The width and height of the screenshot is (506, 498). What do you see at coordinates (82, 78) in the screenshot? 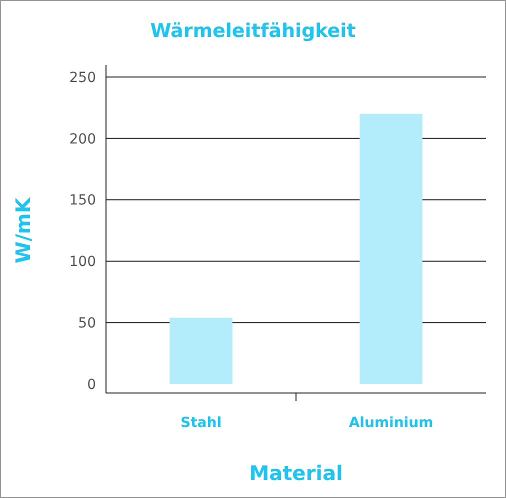
I see `y-tick-label: 250` at bounding box center [82, 78].